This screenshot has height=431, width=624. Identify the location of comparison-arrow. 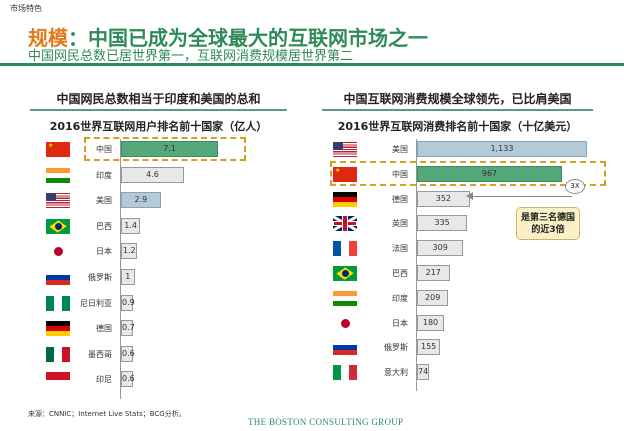
(521, 196).